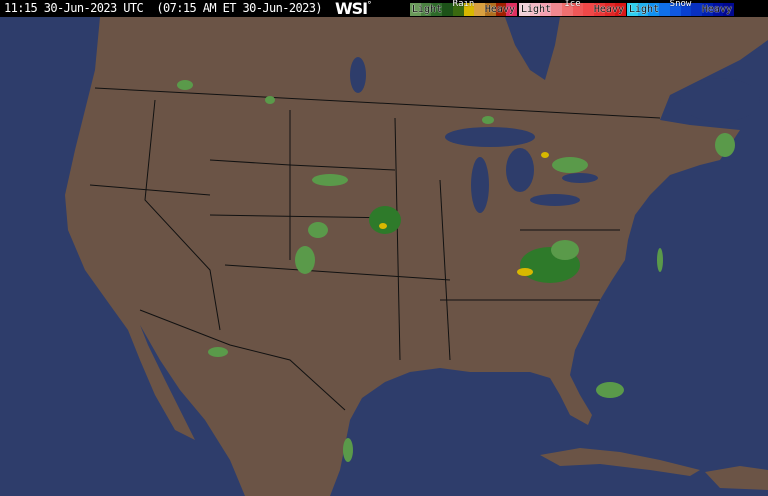  What do you see at coordinates (608, 9) in the screenshot?
I see `legend-ice-heavy: Heavy` at bounding box center [608, 9].